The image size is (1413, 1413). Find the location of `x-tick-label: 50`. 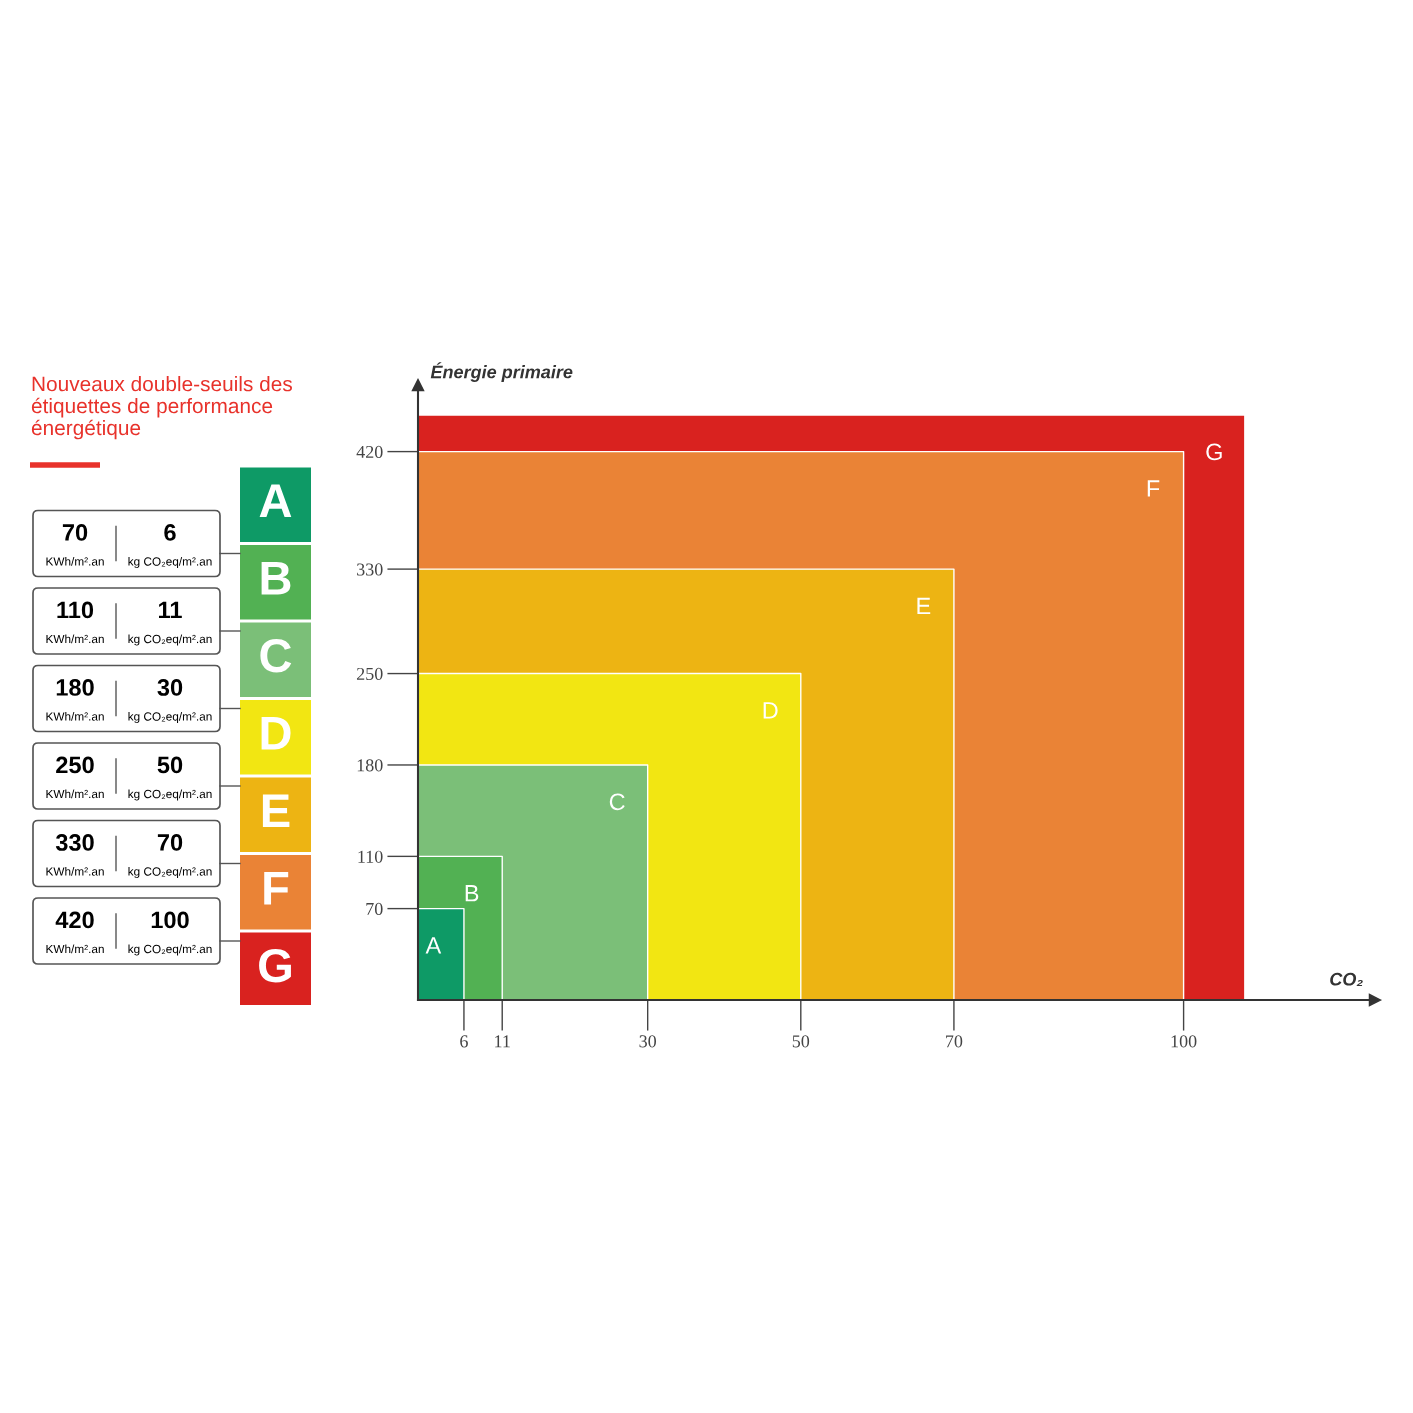

x-tick-label: 50 is located at coordinates (801, 1041).